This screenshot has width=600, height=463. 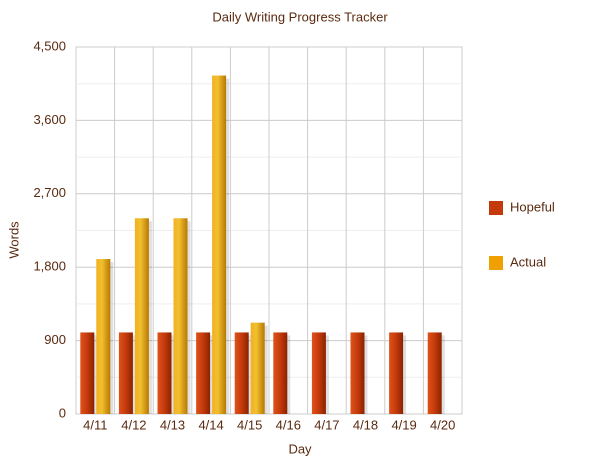 I want to click on y-tick-label: 1,800, so click(x=49, y=266).